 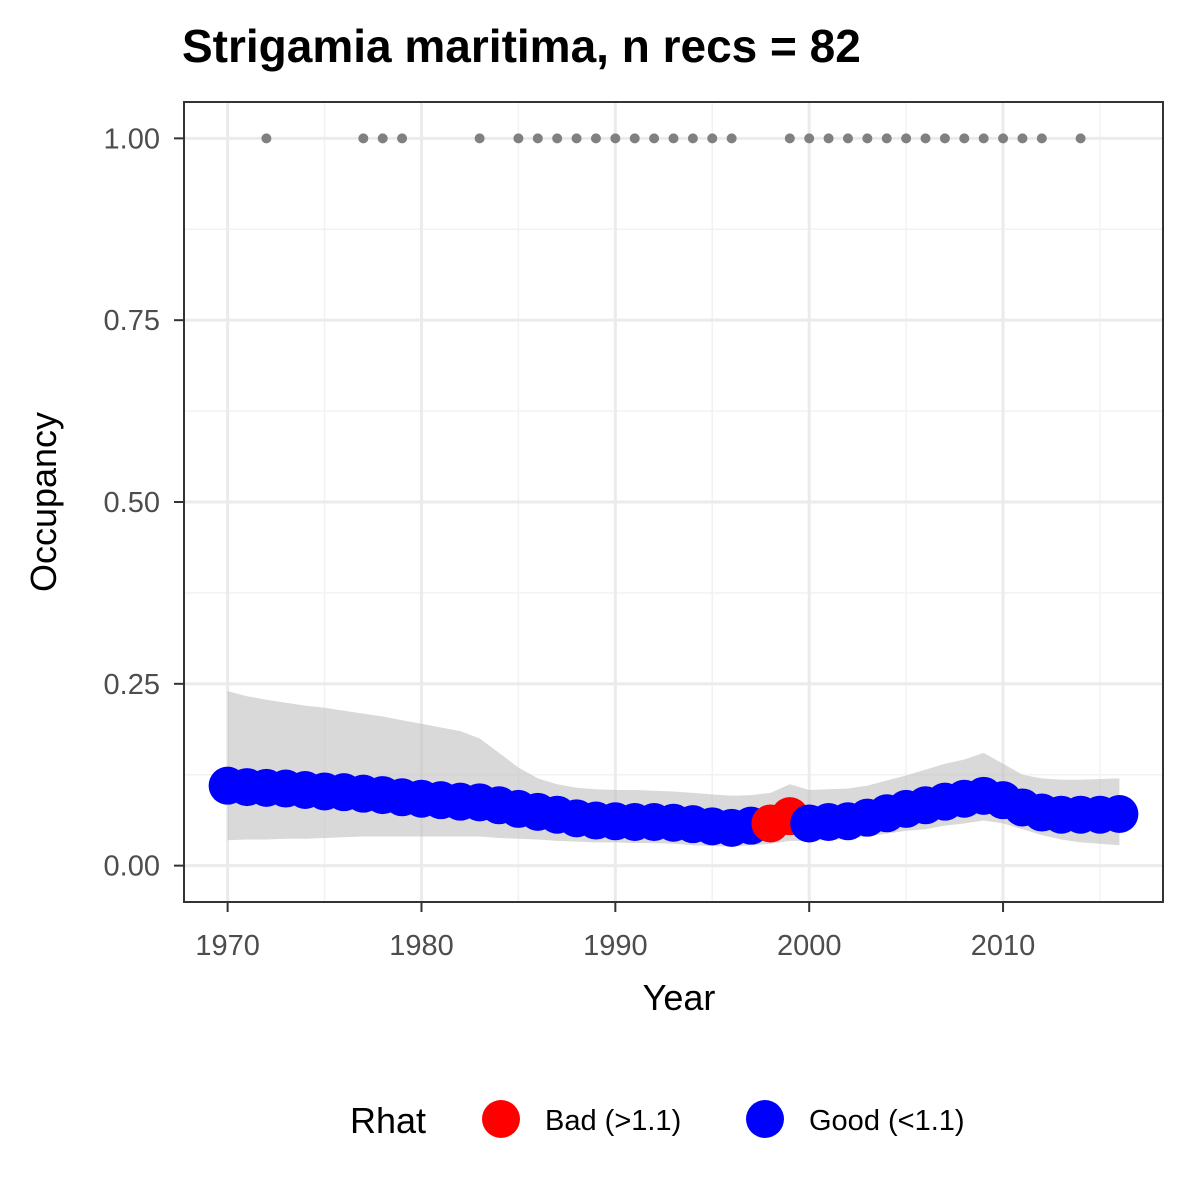 What do you see at coordinates (132, 685) in the screenshot?
I see `y-tick-label: 0.25` at bounding box center [132, 685].